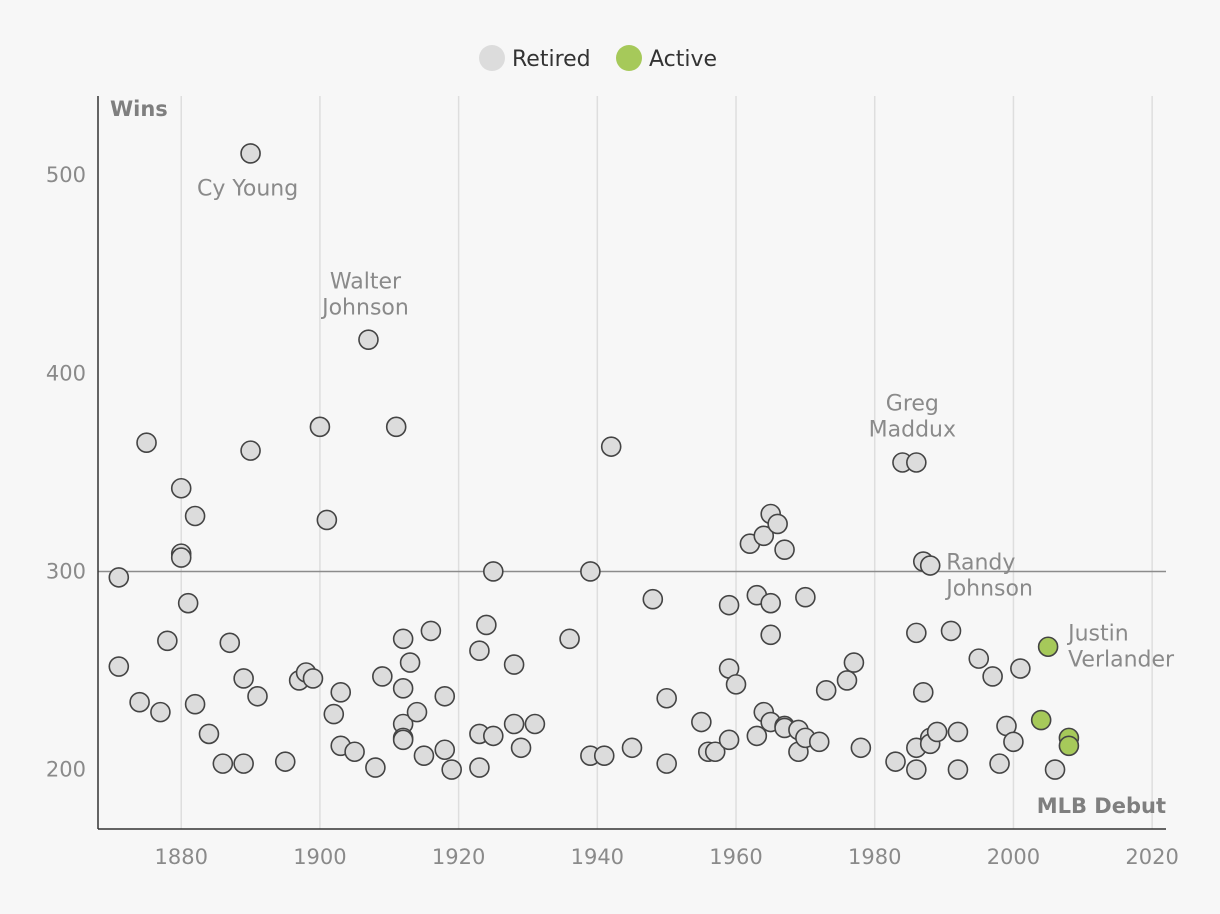  I want to click on x-axis-ticks: 1880 1900 1920 1940 1960 1980 2000 2020, so click(666, 857).